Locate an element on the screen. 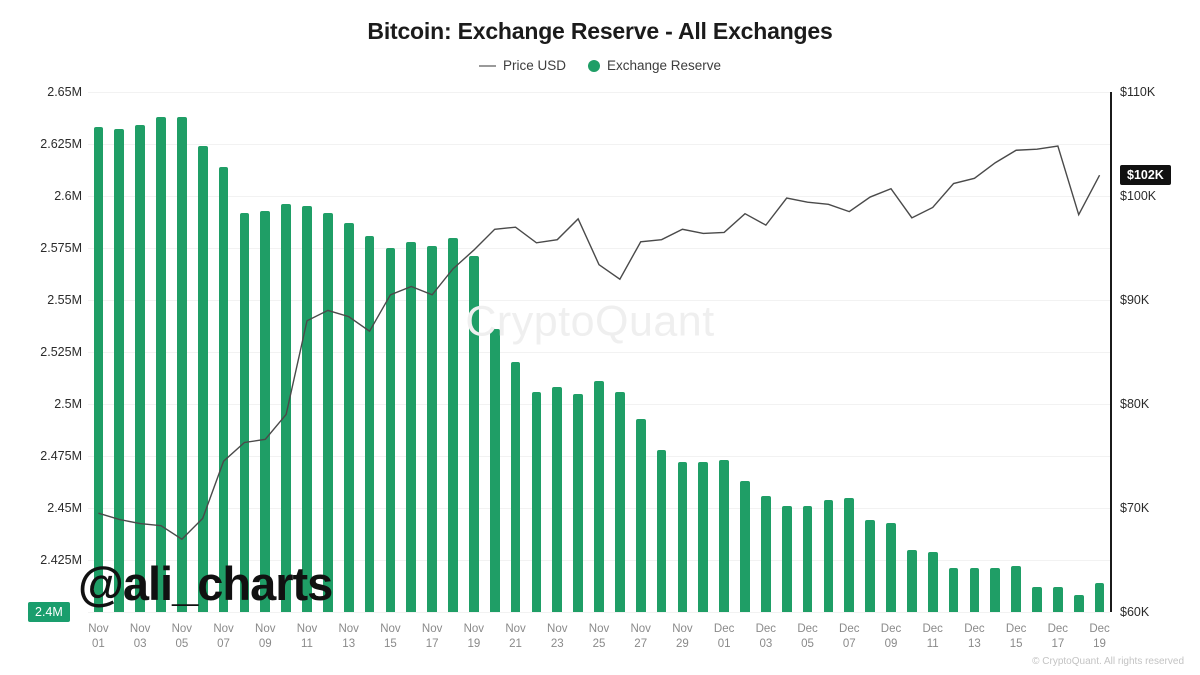  legend-item-price-usd: Price USD is located at coordinates (522, 65).